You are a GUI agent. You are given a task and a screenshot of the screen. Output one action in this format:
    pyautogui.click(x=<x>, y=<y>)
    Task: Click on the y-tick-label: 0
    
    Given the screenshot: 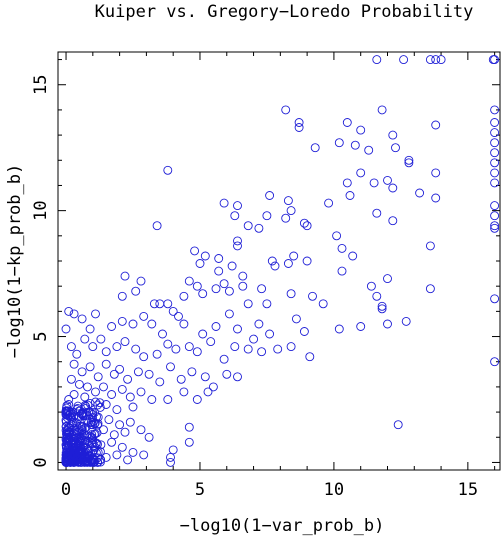 What is the action you would take?
    pyautogui.click(x=41, y=462)
    